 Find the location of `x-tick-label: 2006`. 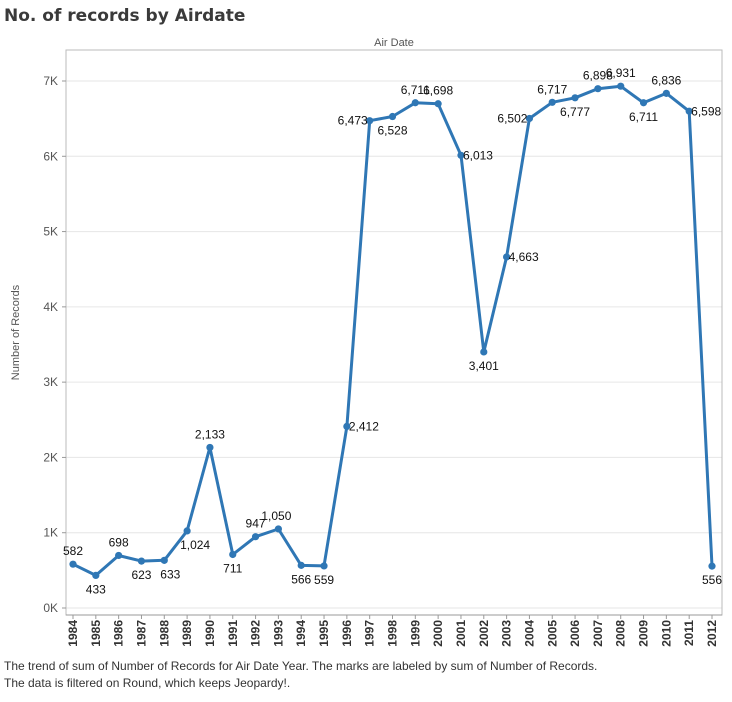

x-tick-label: 2006 is located at coordinates (575, 633).